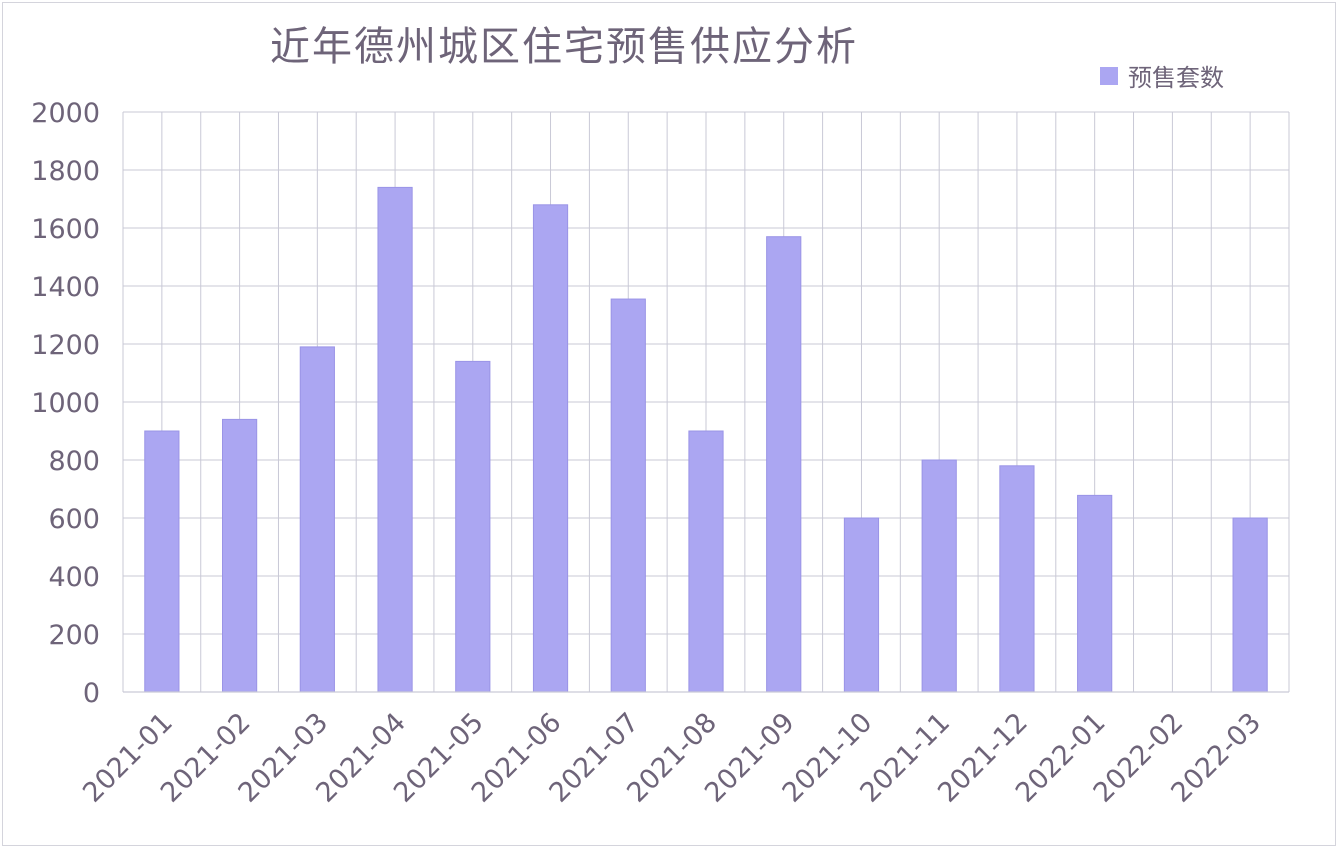 The width and height of the screenshot is (1340, 850). What do you see at coordinates (1176, 78) in the screenshot?
I see `legend-label: 预售套数` at bounding box center [1176, 78].